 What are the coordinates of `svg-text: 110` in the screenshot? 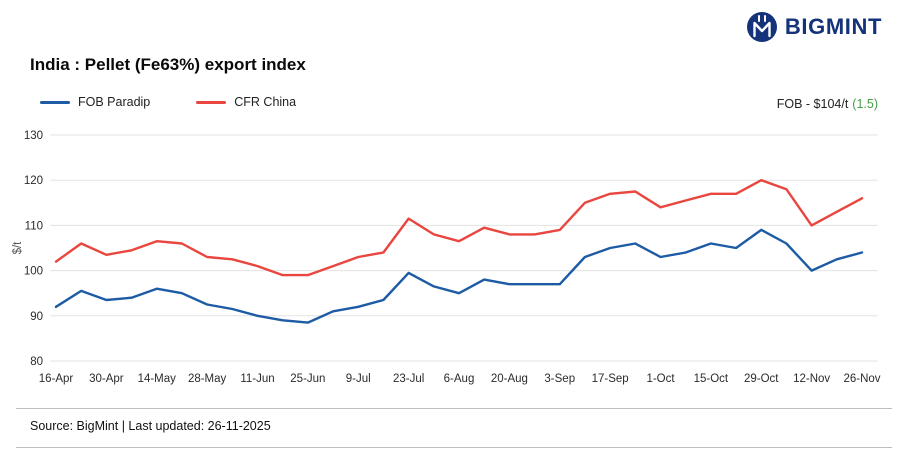 It's located at (34, 226).